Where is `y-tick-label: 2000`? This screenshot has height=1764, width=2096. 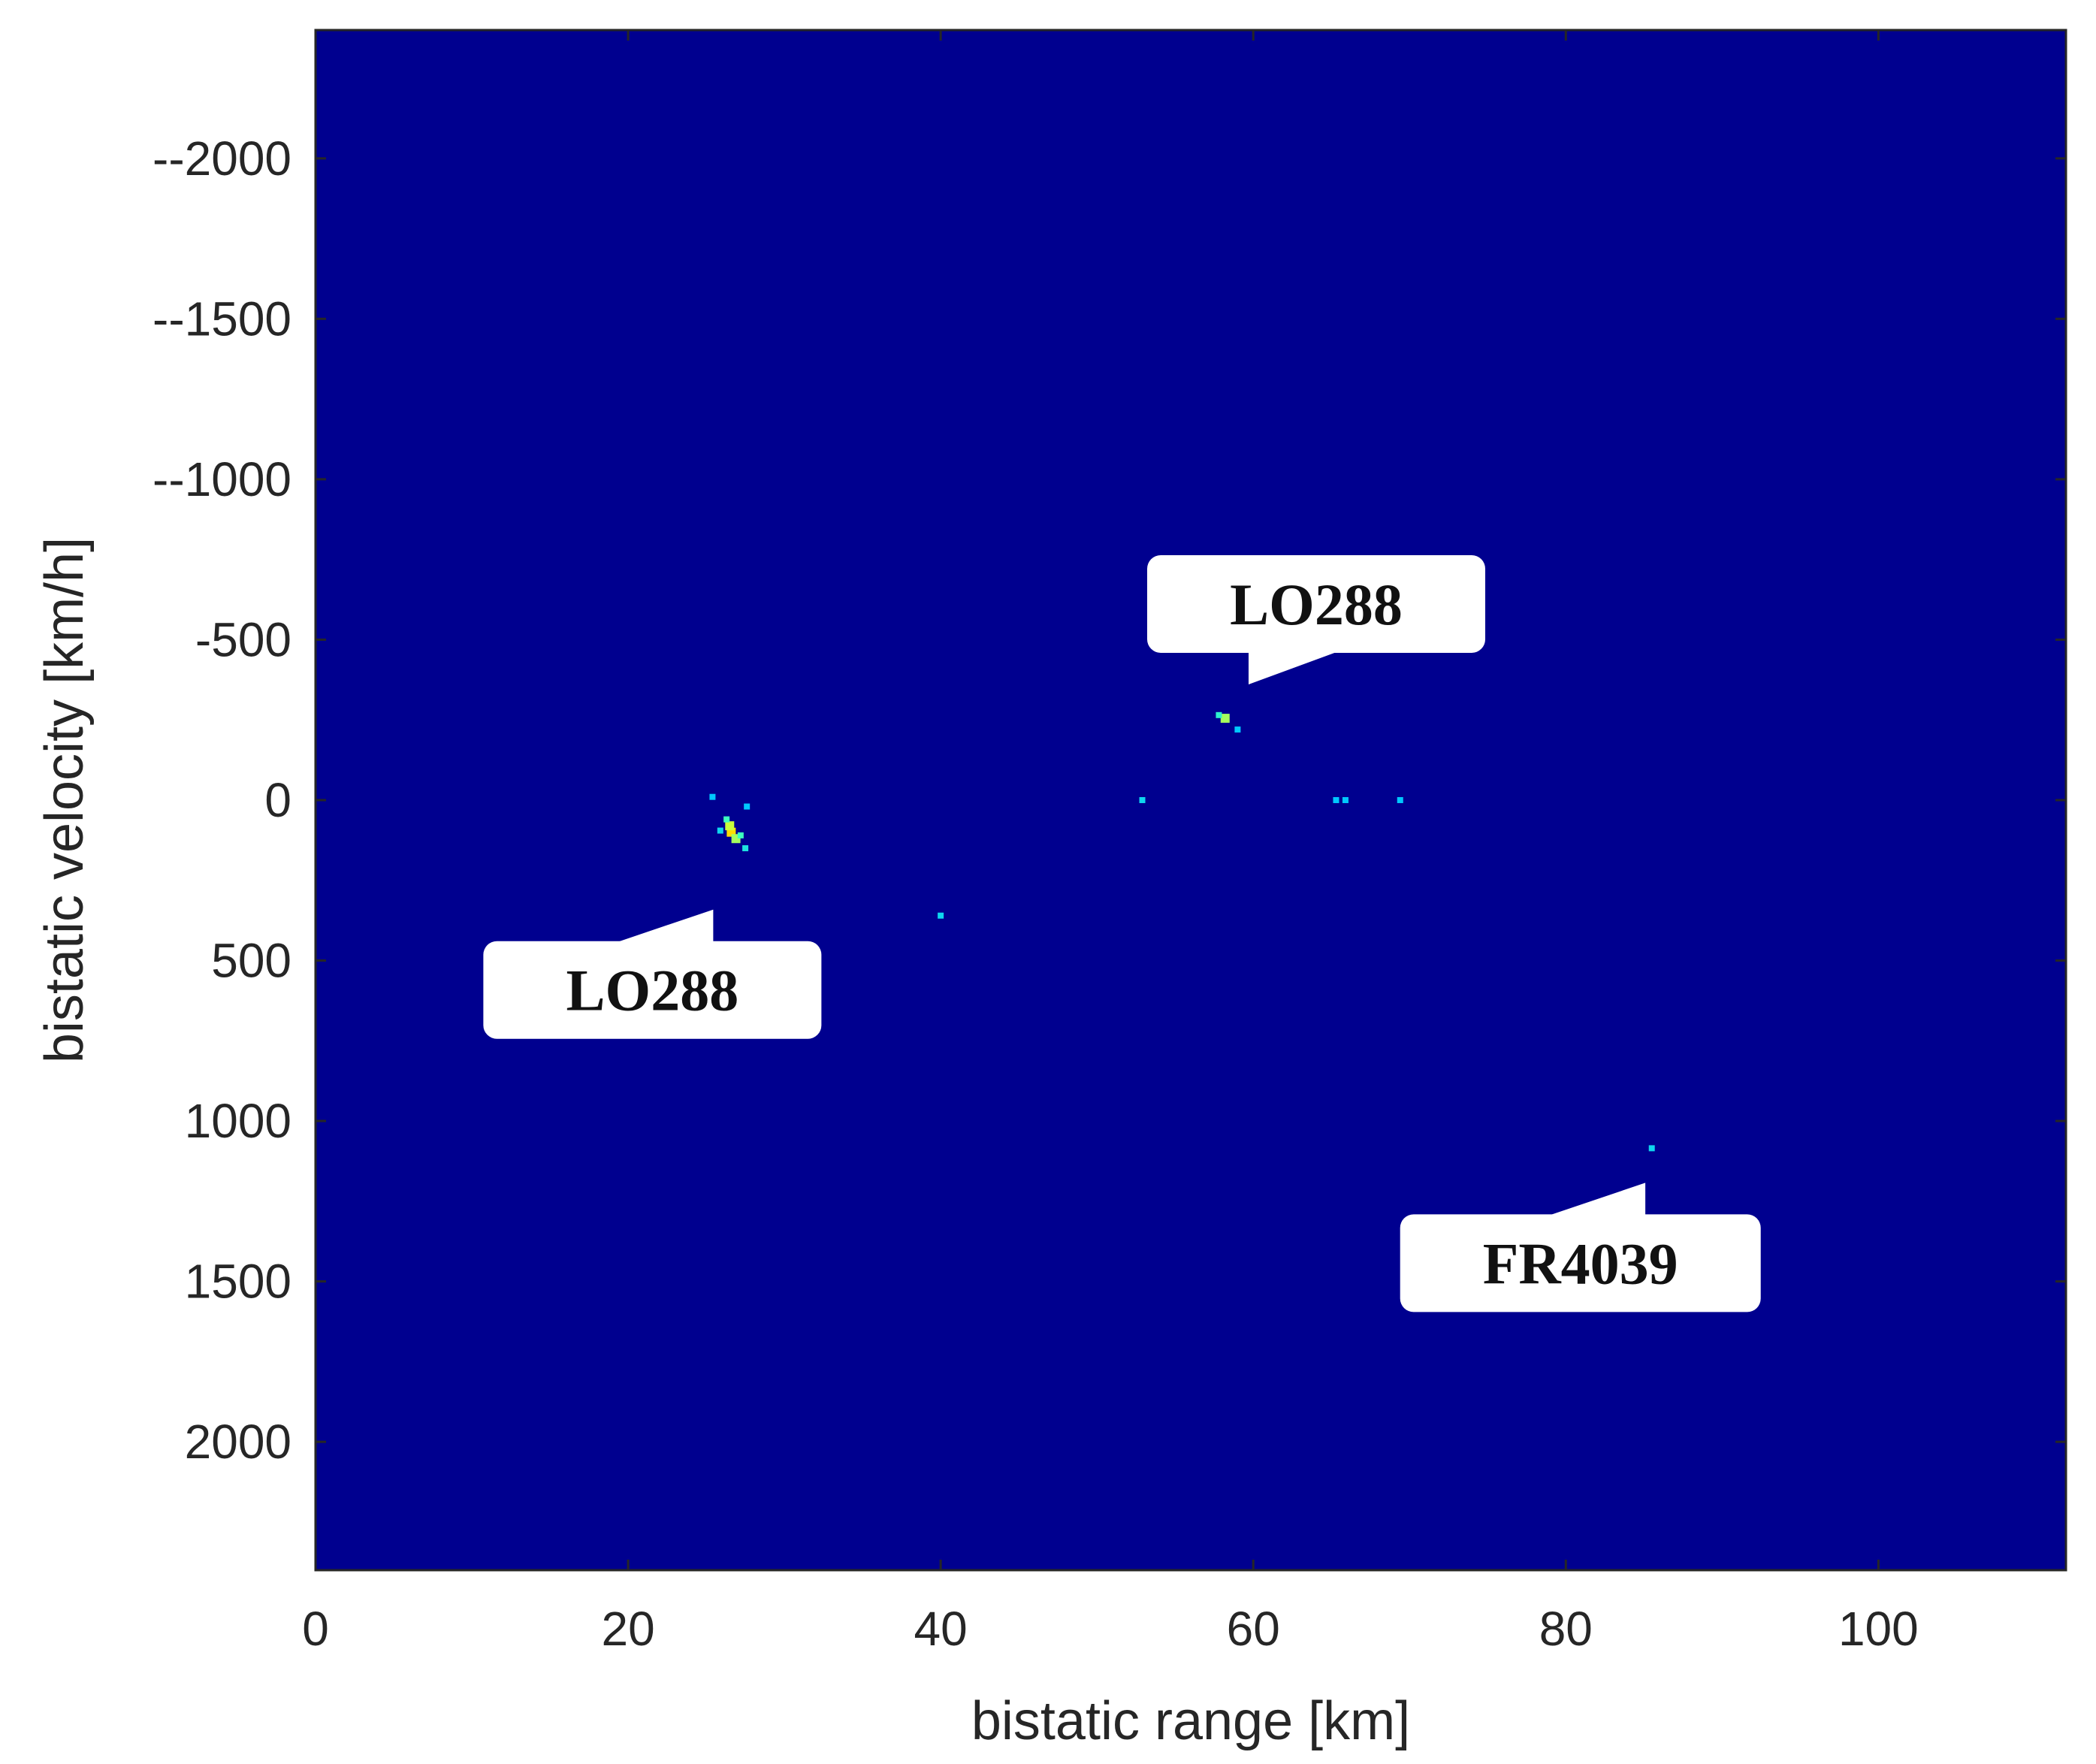 y-tick-label: 2000 is located at coordinates (238, 1442).